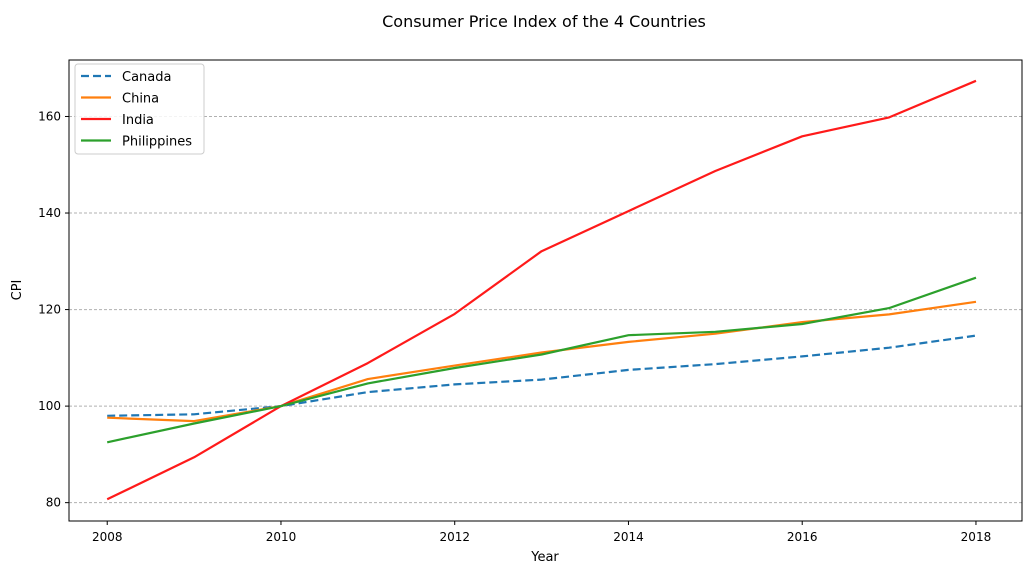  I want to click on x-tick-label: 2010, so click(281, 537).